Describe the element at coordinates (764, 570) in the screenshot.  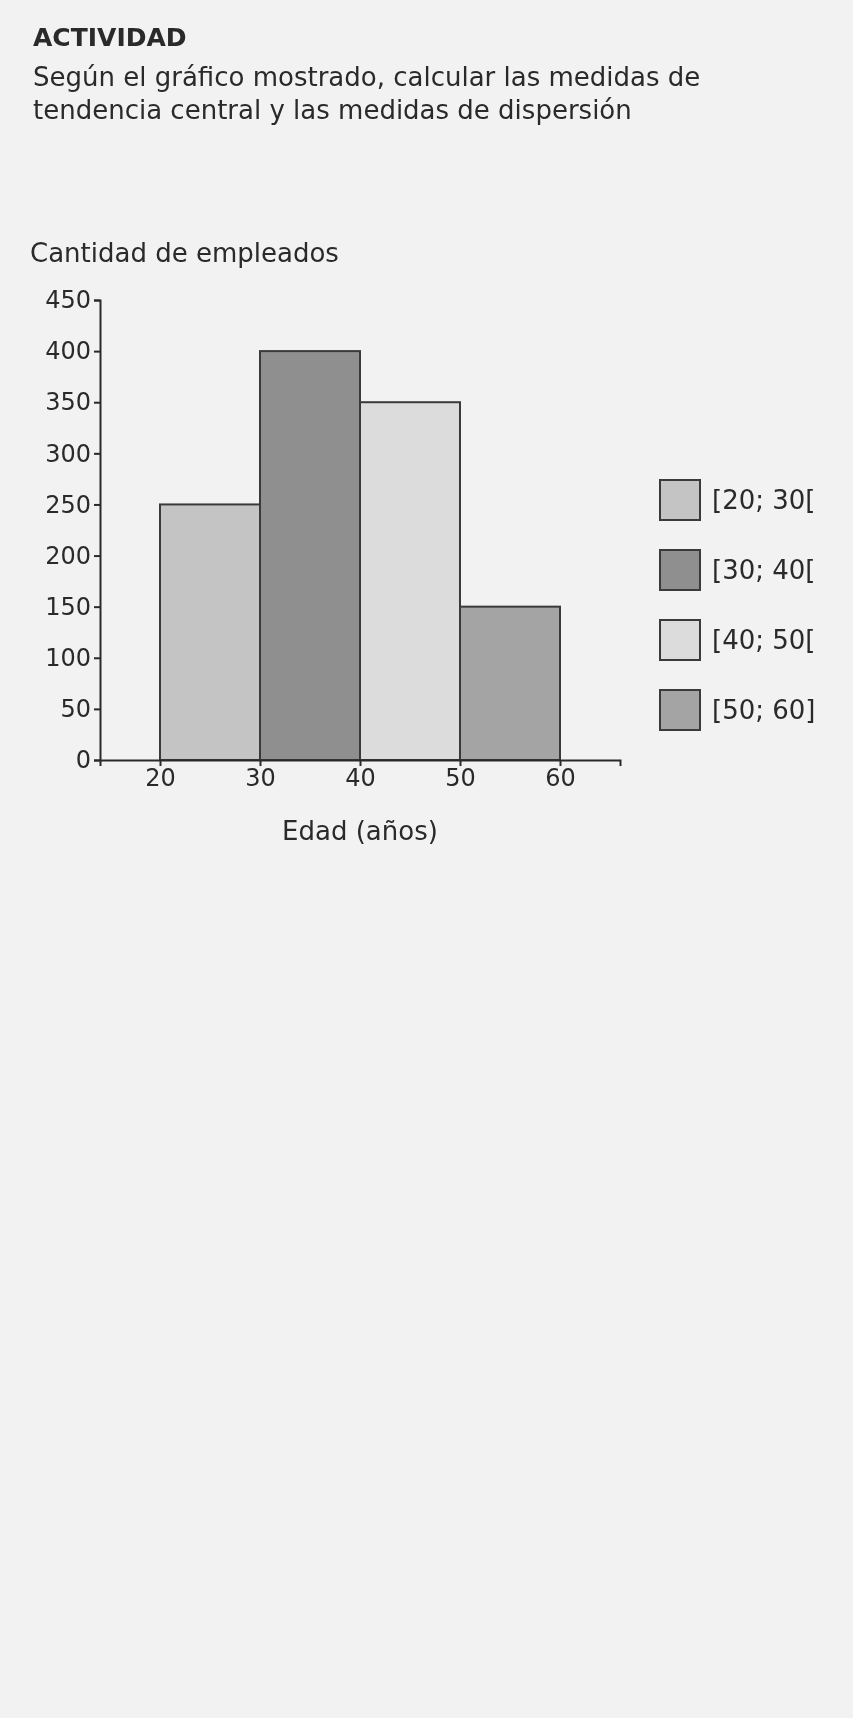
I see `legend-label: [30; 40[` at that location.